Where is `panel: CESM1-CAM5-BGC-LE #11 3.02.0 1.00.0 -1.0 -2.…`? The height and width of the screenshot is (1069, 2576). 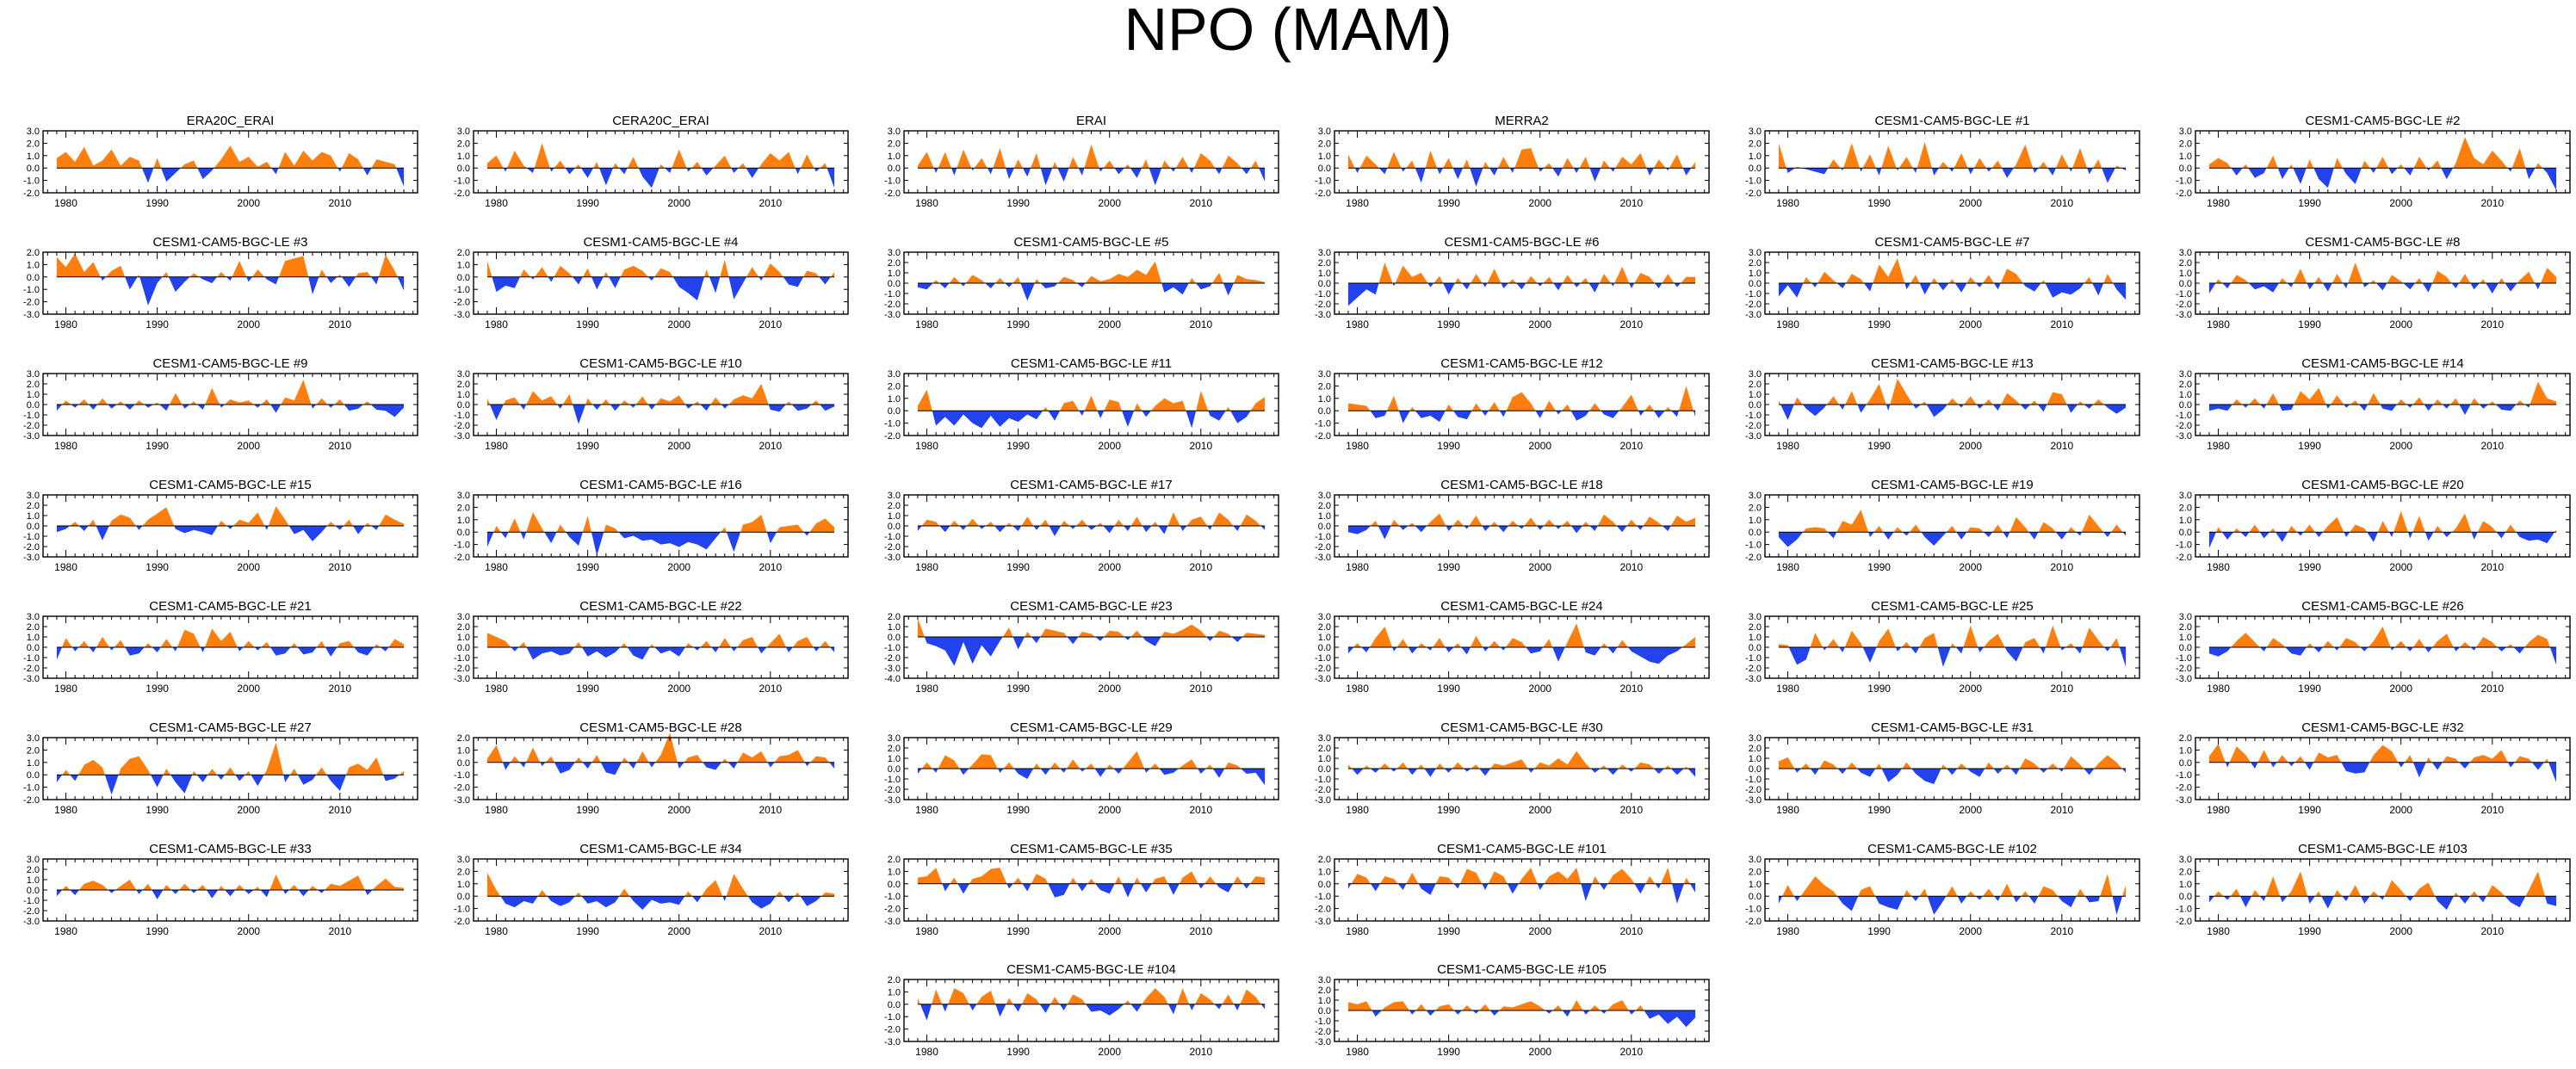
panel: CESM1-CAM5-BGC-LE #11 3.02.0 1.00.0 -1.0 -2.… is located at coordinates (1081, 404).